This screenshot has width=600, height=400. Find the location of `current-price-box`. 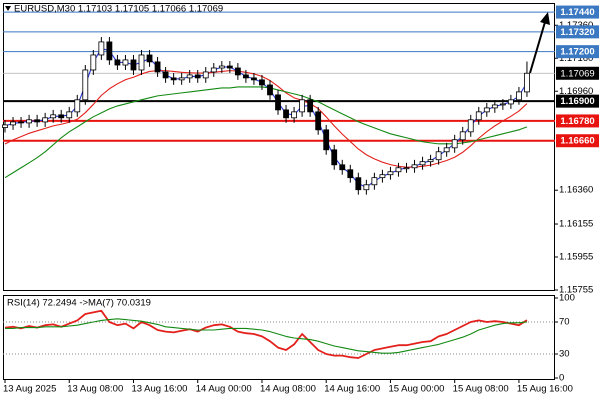

current-price-box is located at coordinates (577, 73).